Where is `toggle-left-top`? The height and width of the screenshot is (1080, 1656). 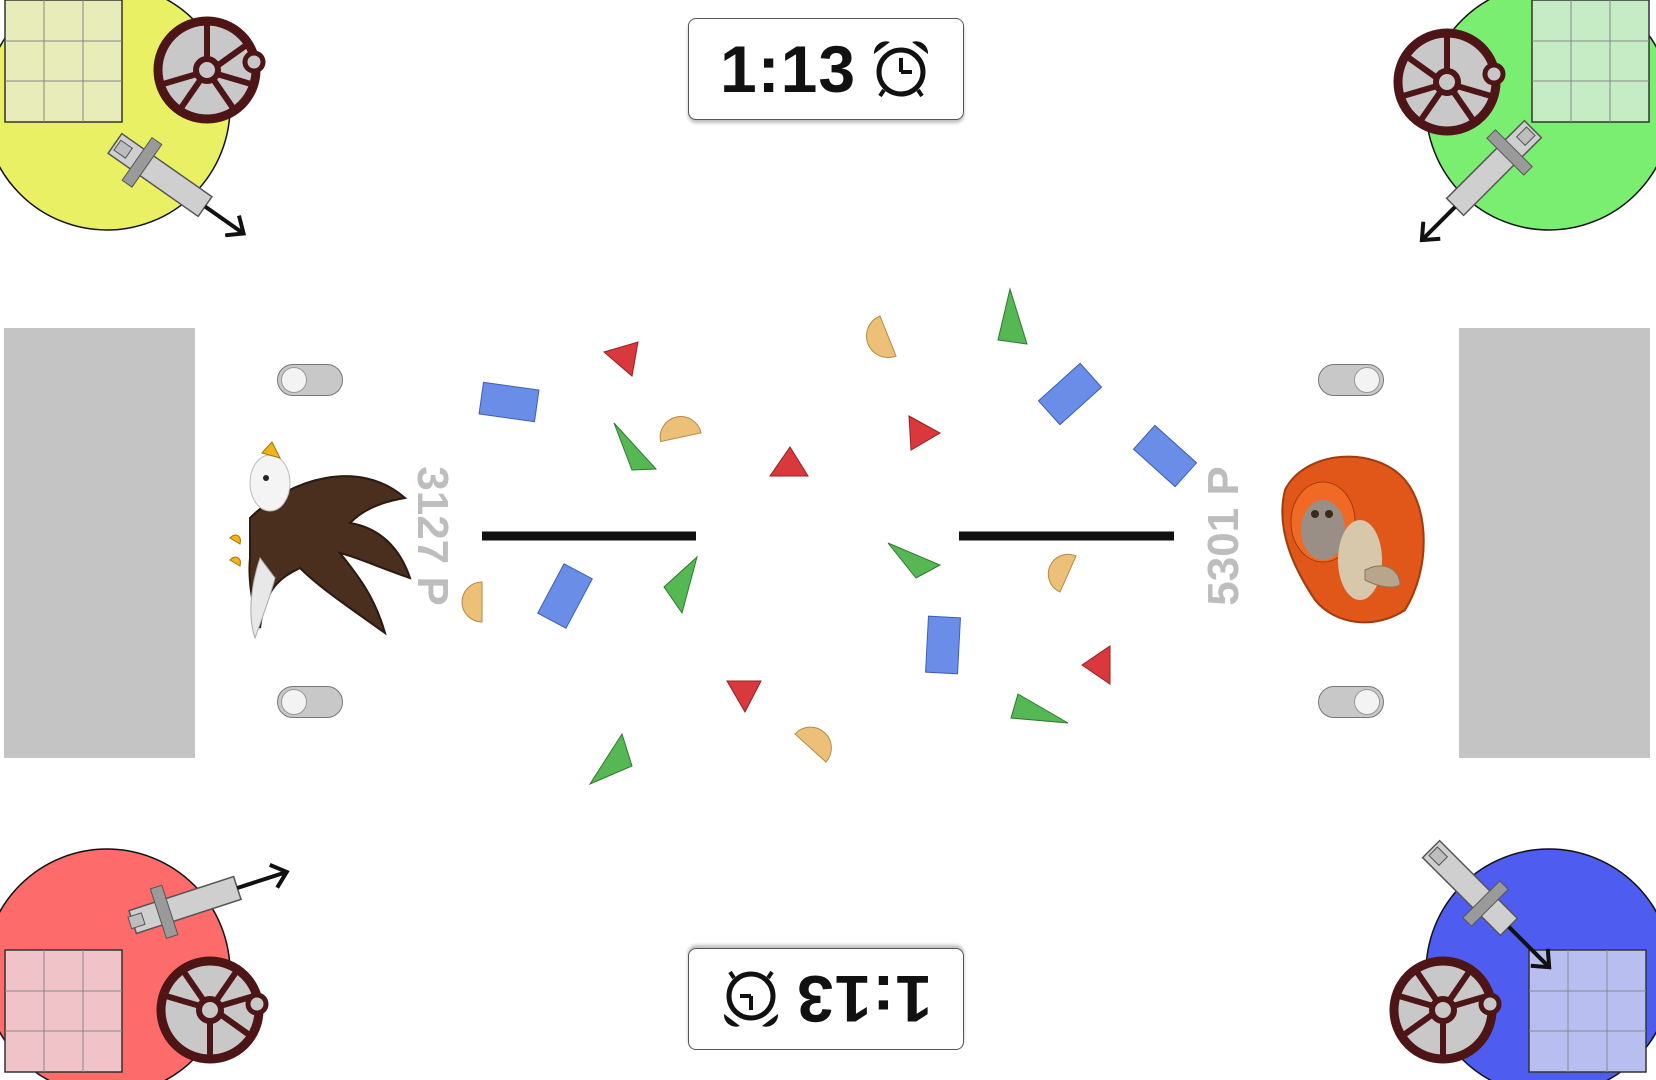 toggle-left-top is located at coordinates (310, 380).